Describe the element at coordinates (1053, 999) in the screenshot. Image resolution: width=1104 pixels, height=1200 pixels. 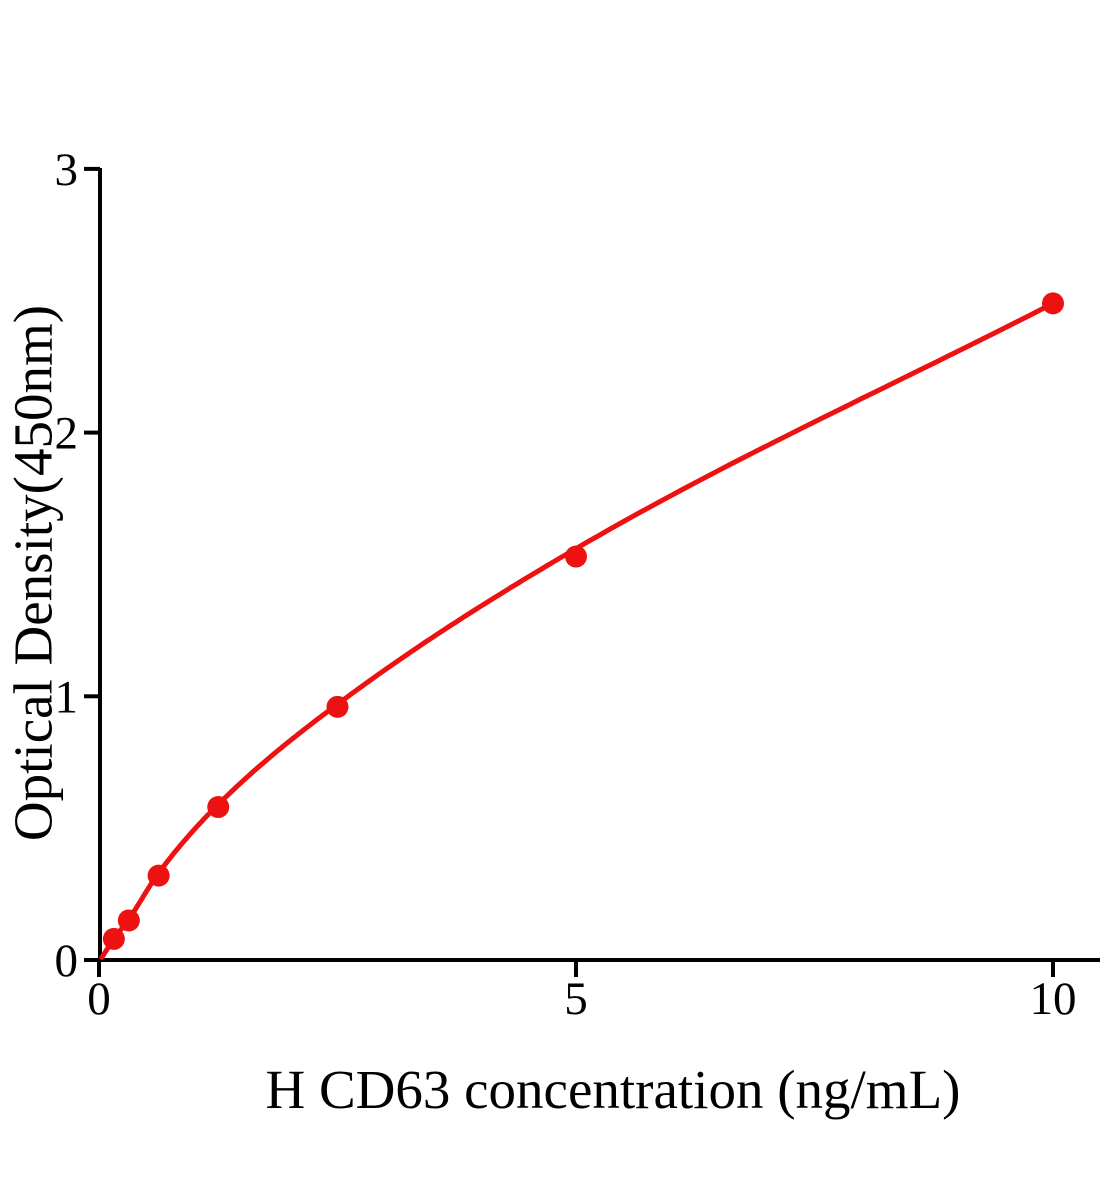
I see `x-tick-label: 10` at that location.